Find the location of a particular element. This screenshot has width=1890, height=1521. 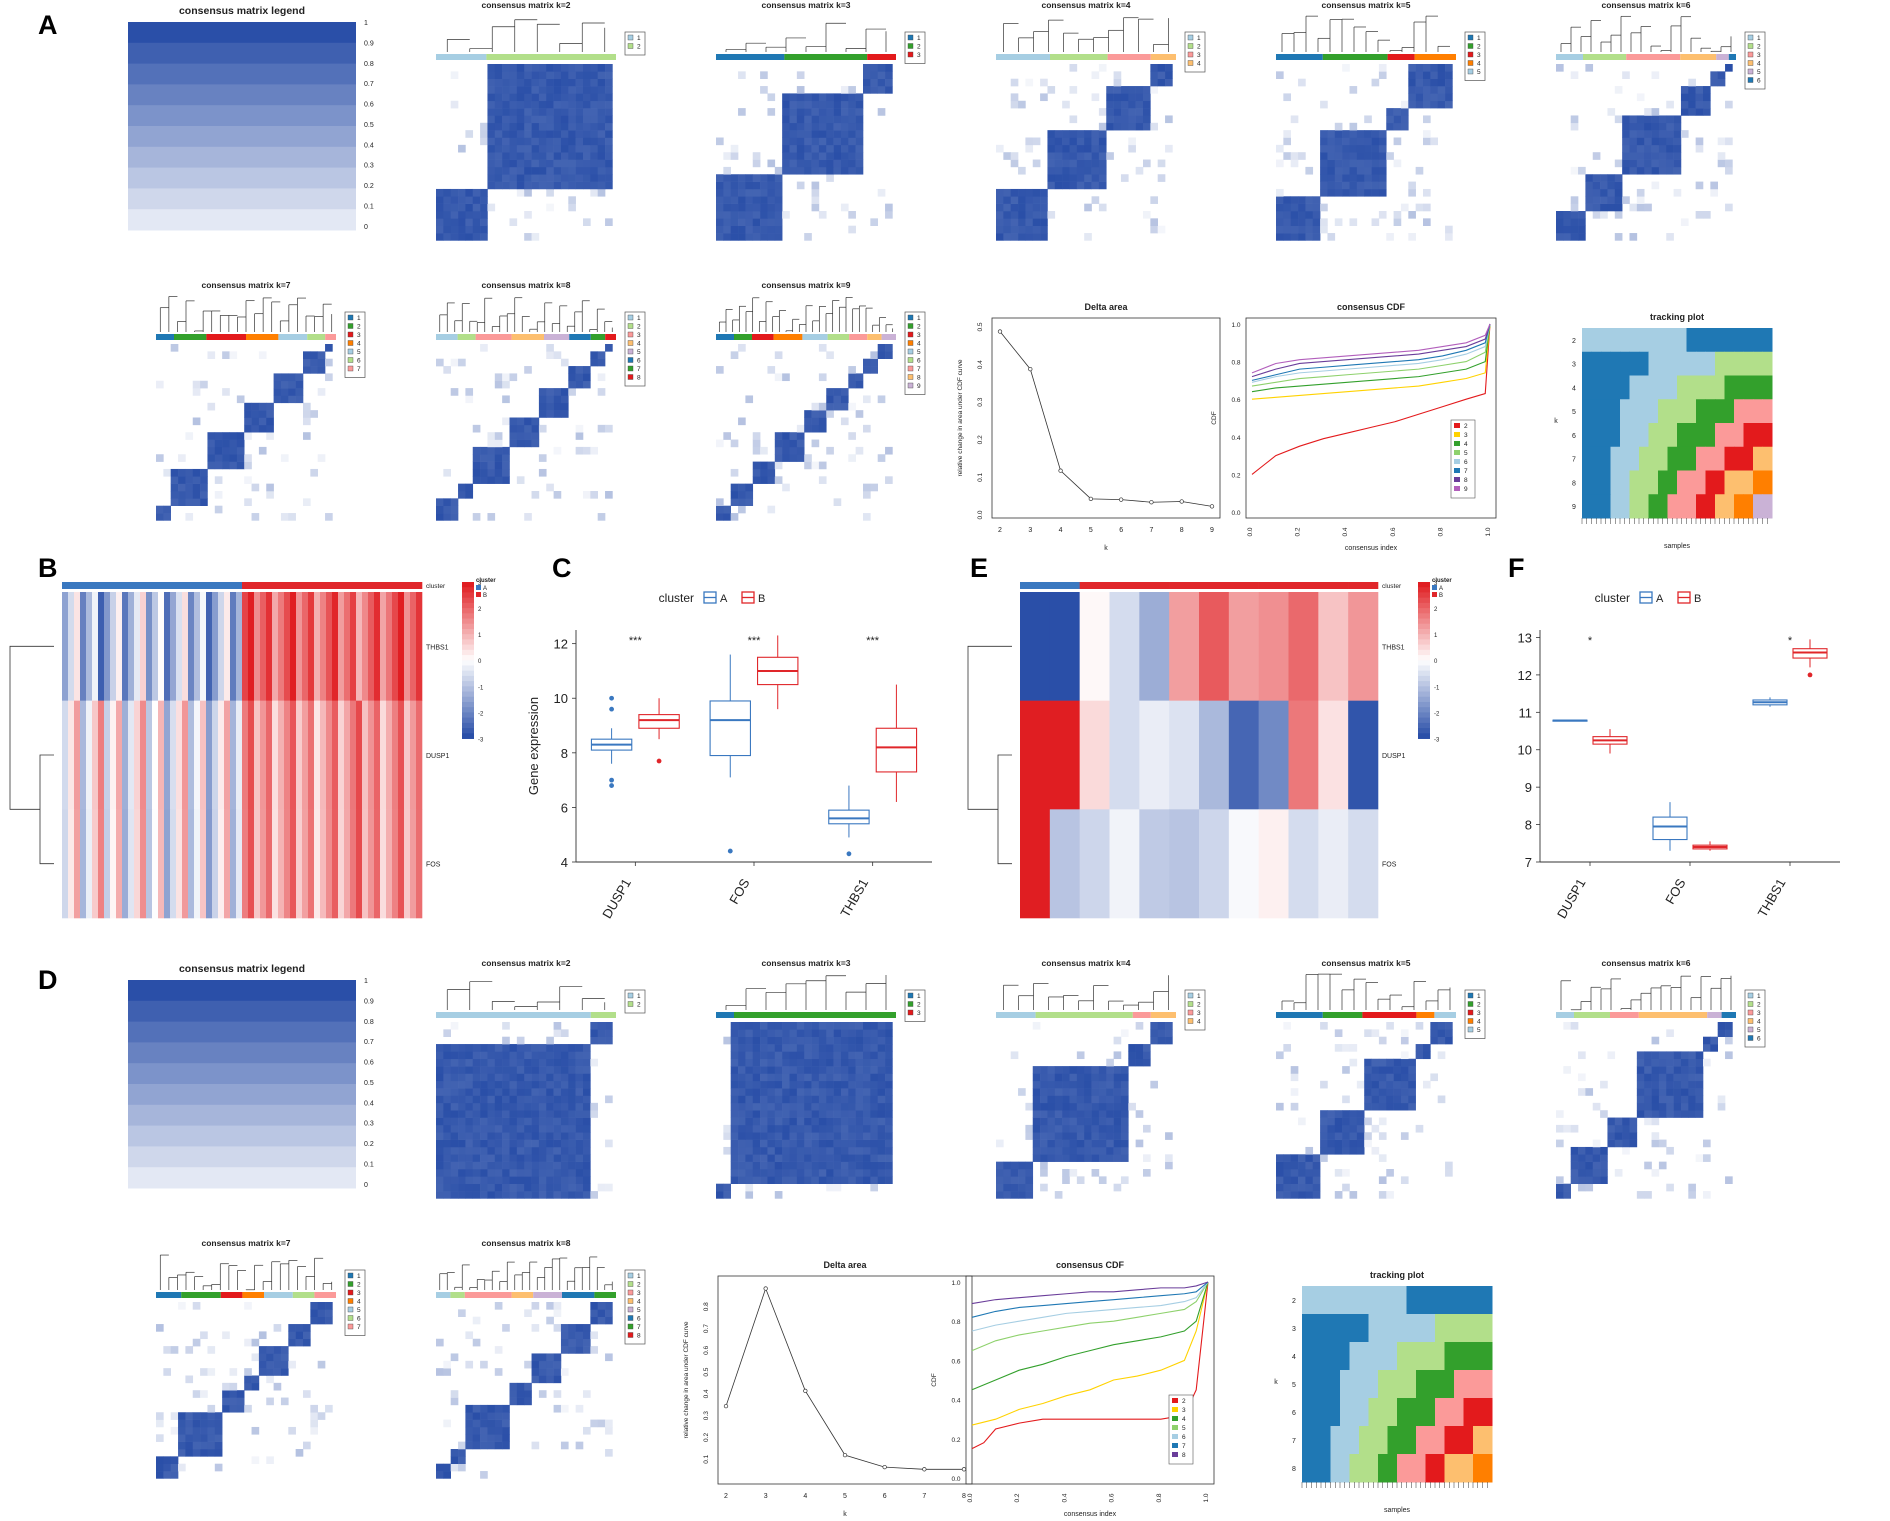

x-tick-label: FOS is located at coordinates (1675, 891).